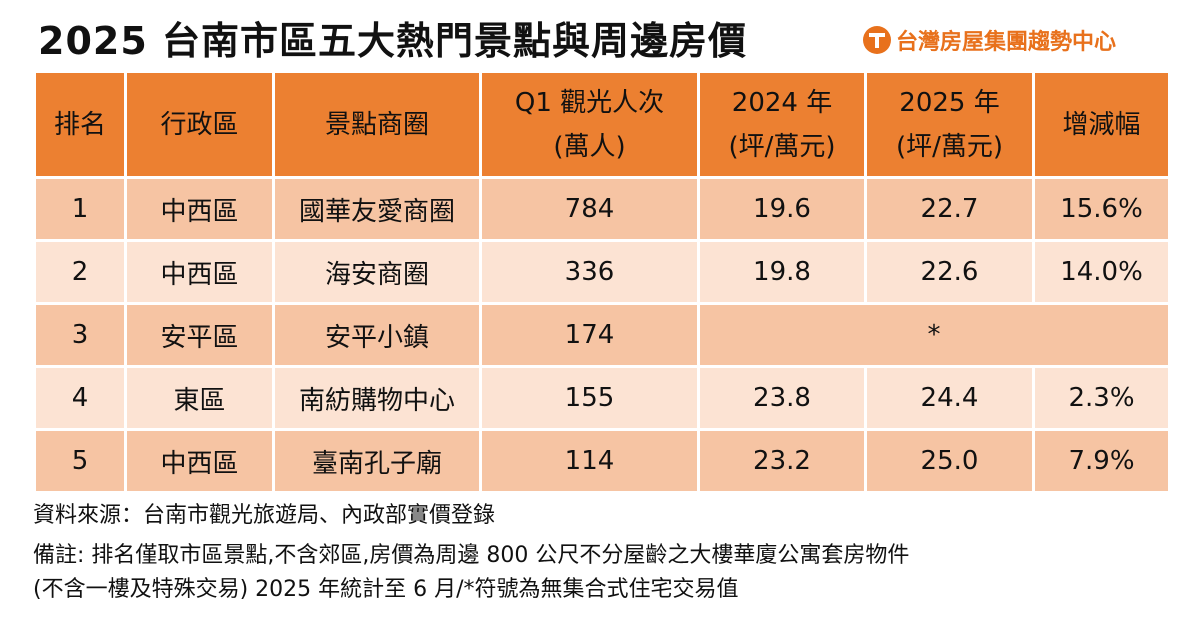 The image size is (1200, 629). What do you see at coordinates (377, 272) in the screenshot?
I see `cell-spot: 海安商圈` at bounding box center [377, 272].